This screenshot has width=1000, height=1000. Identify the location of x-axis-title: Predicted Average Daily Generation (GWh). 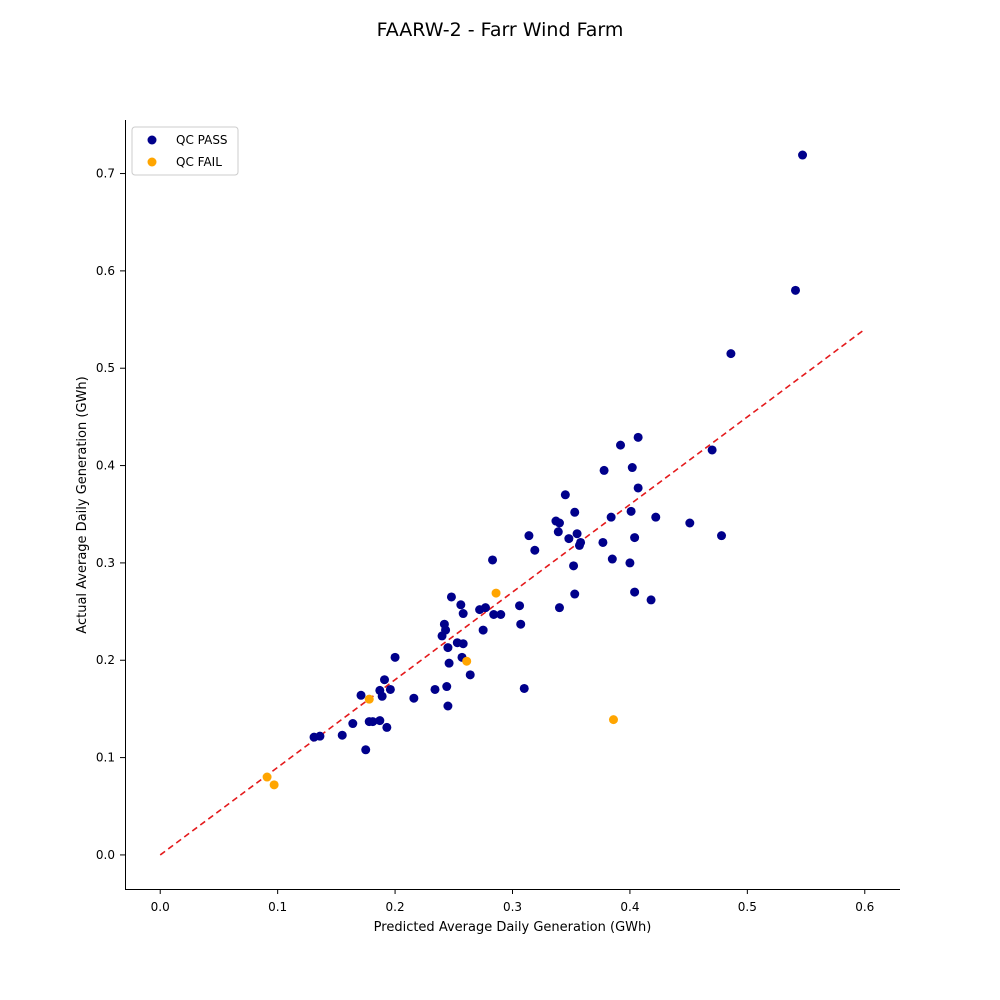
(513, 927).